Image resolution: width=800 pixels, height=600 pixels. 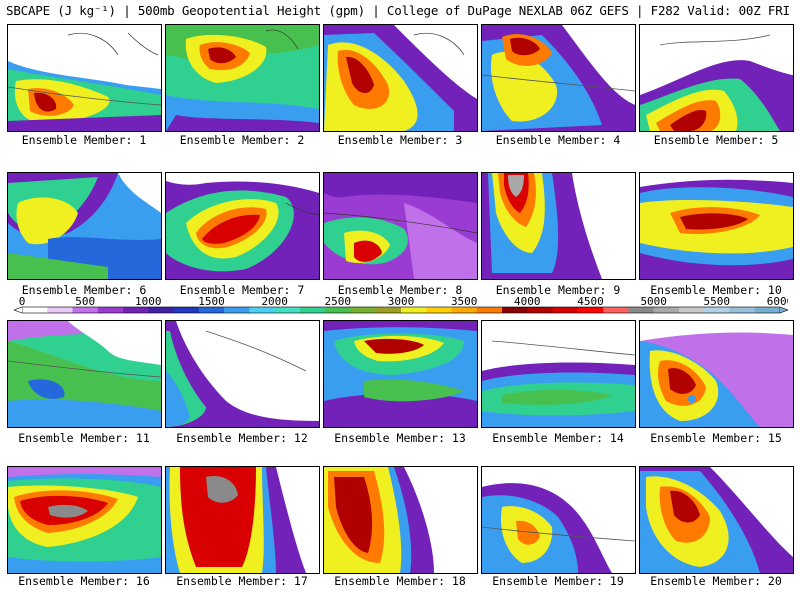 What do you see at coordinates (558, 438) in the screenshot?
I see `member-label: Ensemble Member: 14` at bounding box center [558, 438].